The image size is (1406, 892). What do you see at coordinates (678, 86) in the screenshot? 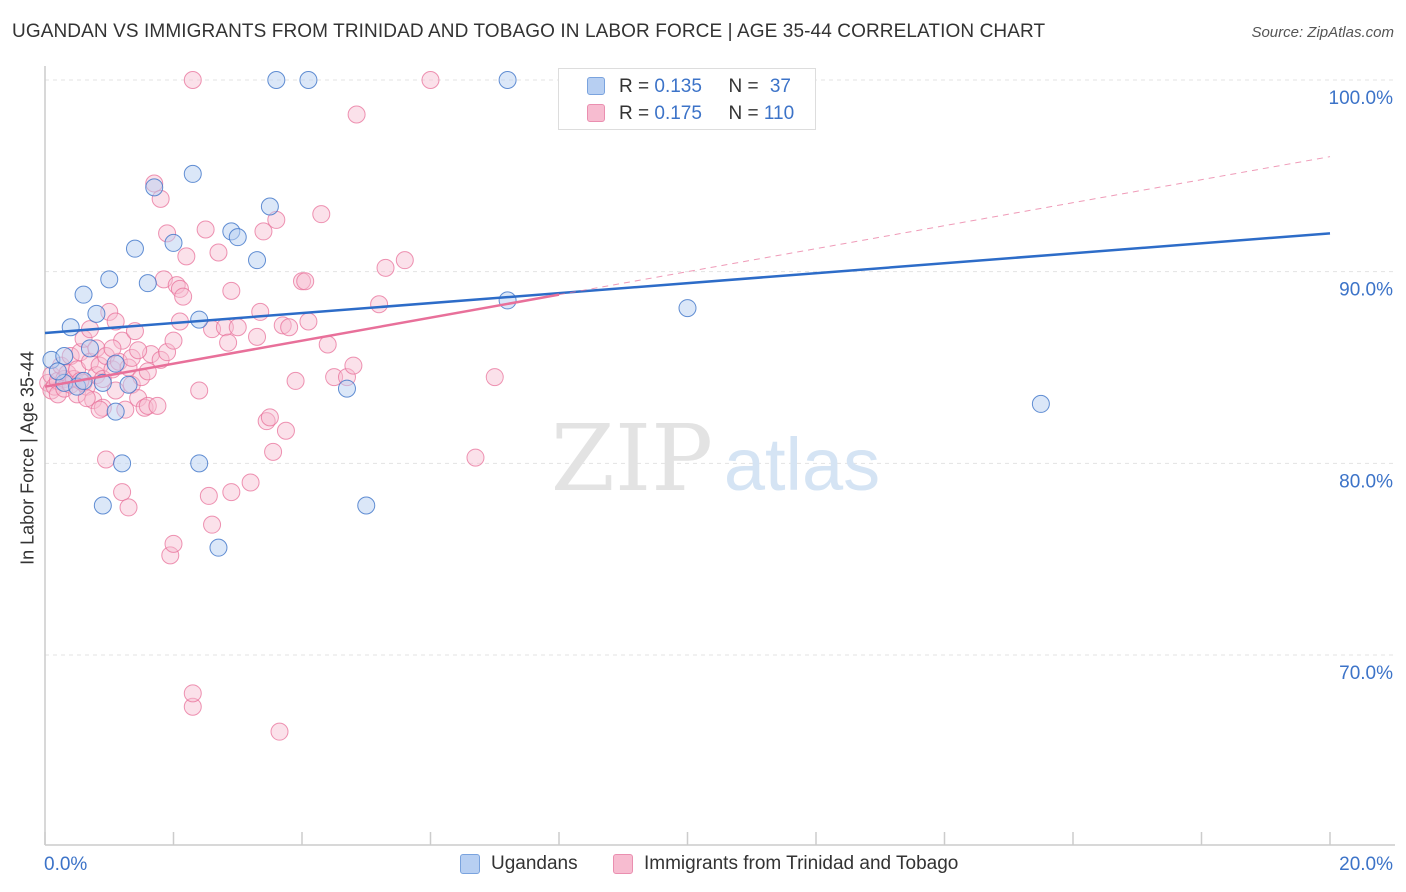
I see `legend-r-value: 0.135` at bounding box center [678, 86].